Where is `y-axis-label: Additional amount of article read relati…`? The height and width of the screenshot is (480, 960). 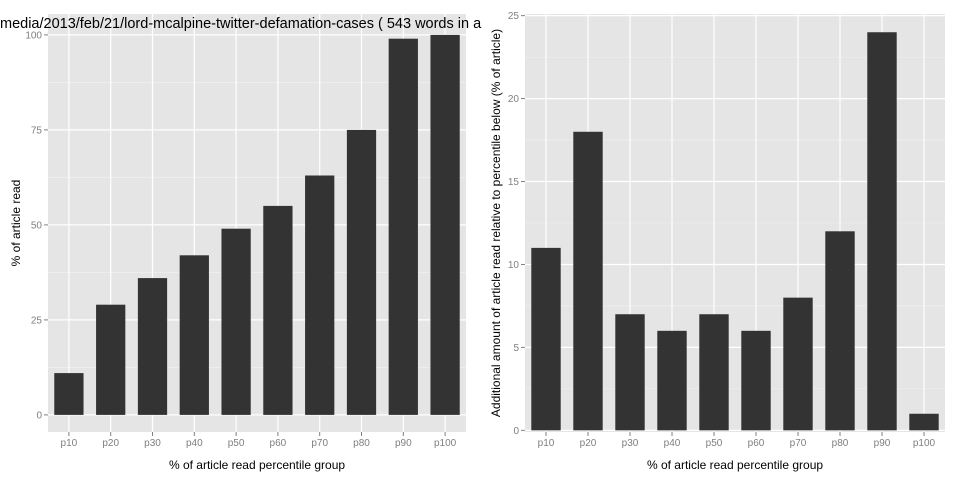
y-axis-label: Additional amount of article read relati… is located at coordinates (496, 223).